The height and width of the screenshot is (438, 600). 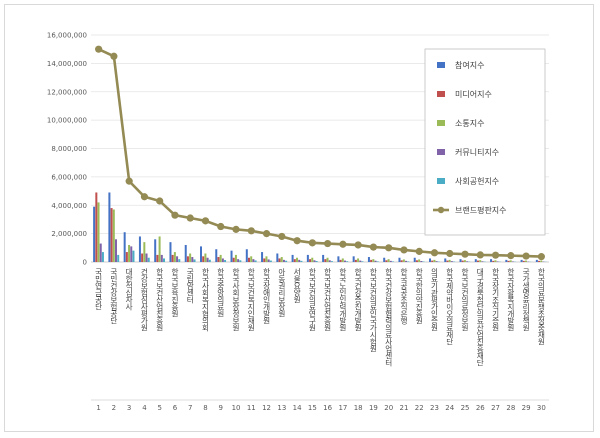 I want to click on index-label: 30, so click(x=541, y=408).